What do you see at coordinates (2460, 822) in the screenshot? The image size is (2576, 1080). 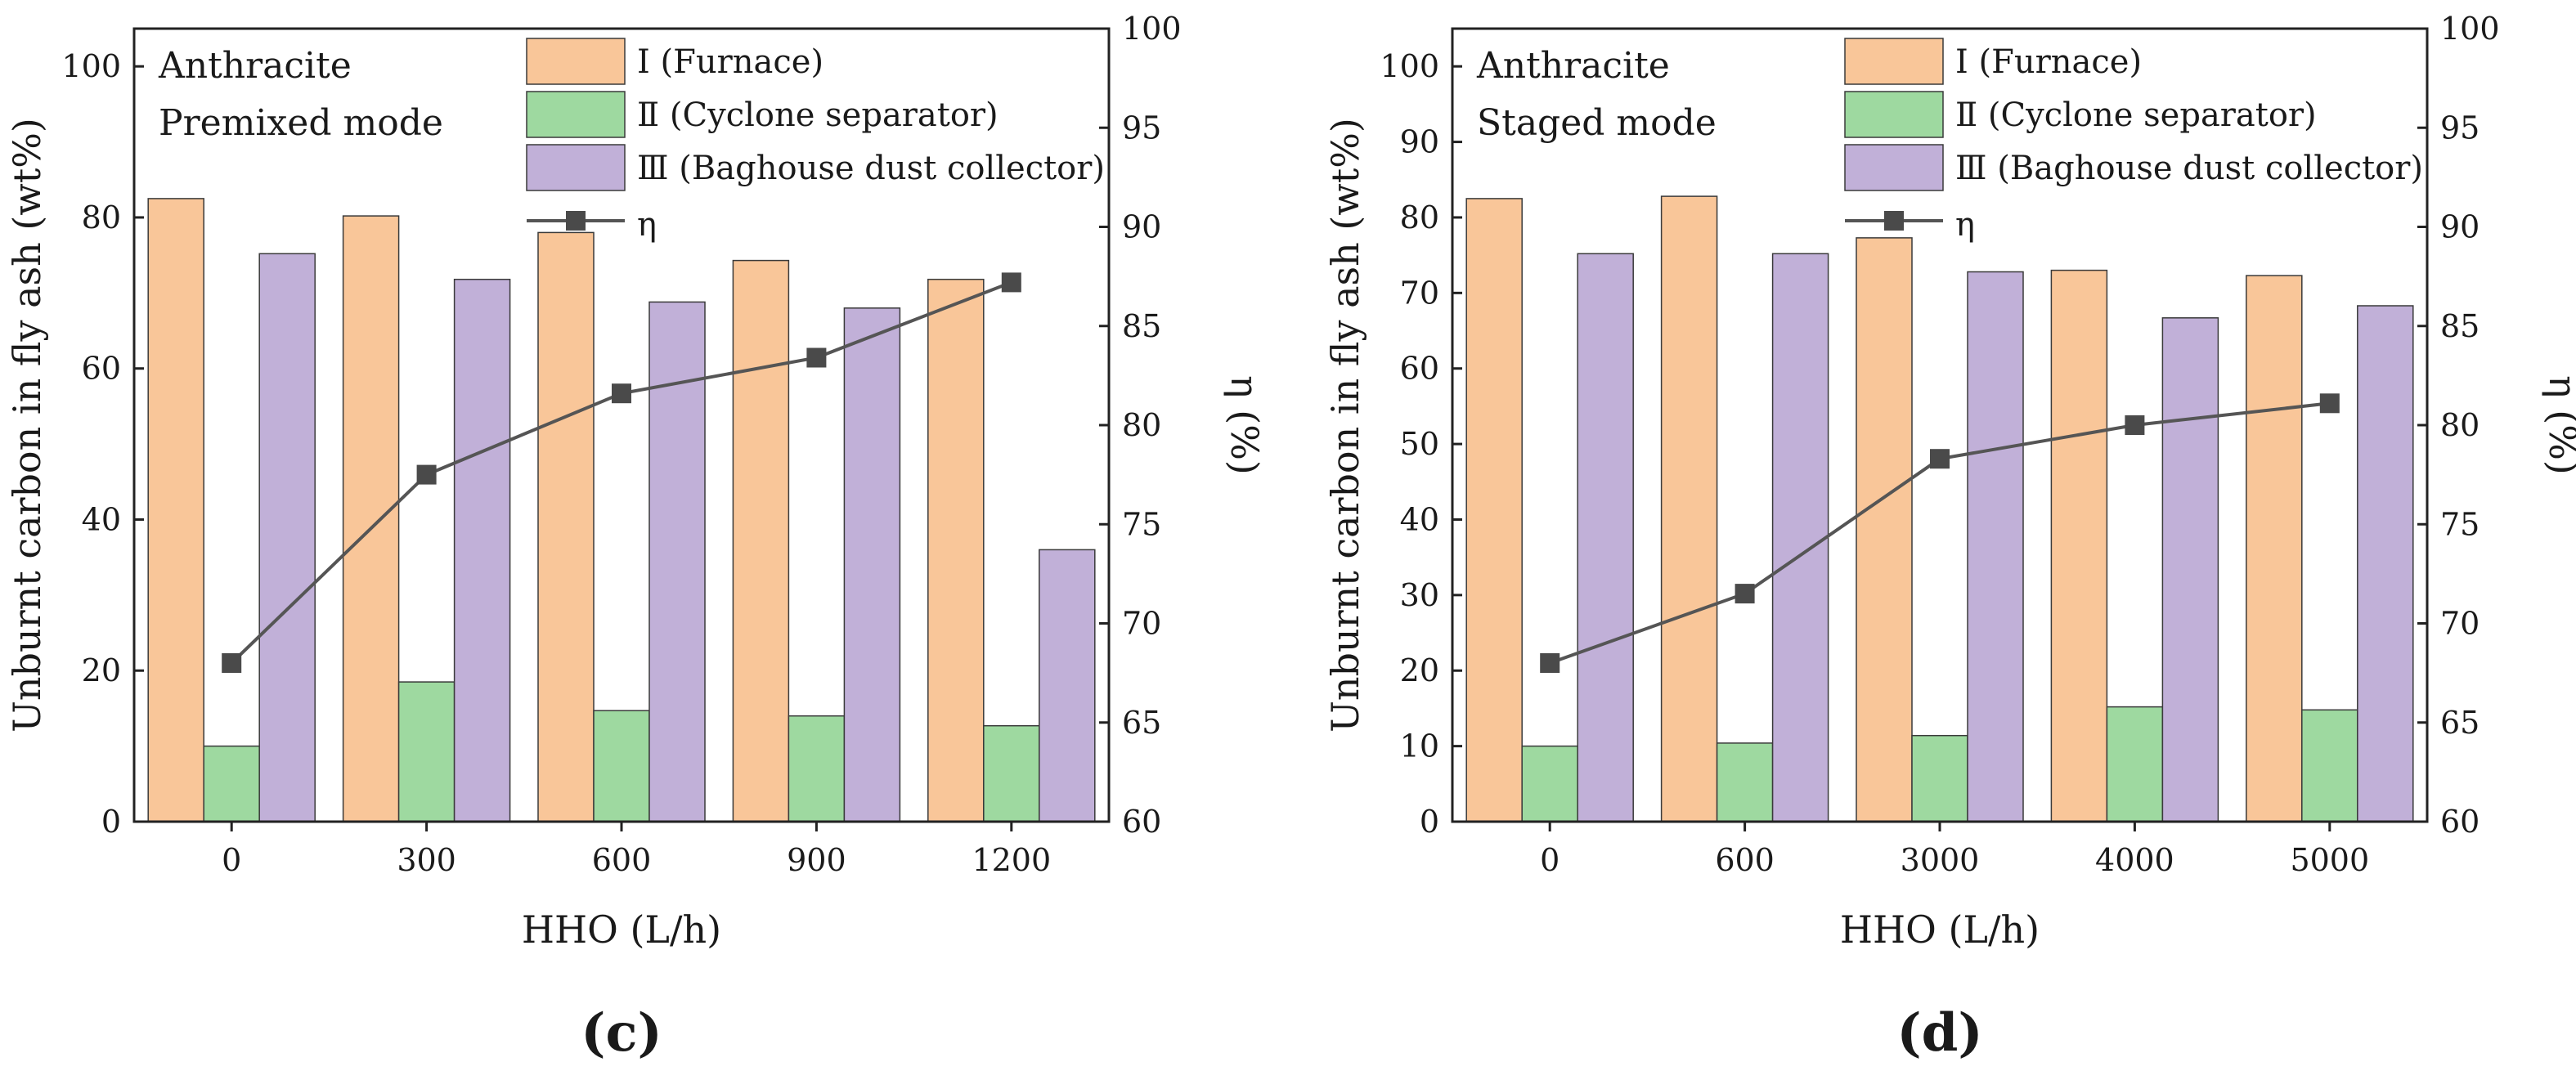 I see `y2tick-label: 60` at bounding box center [2460, 822].